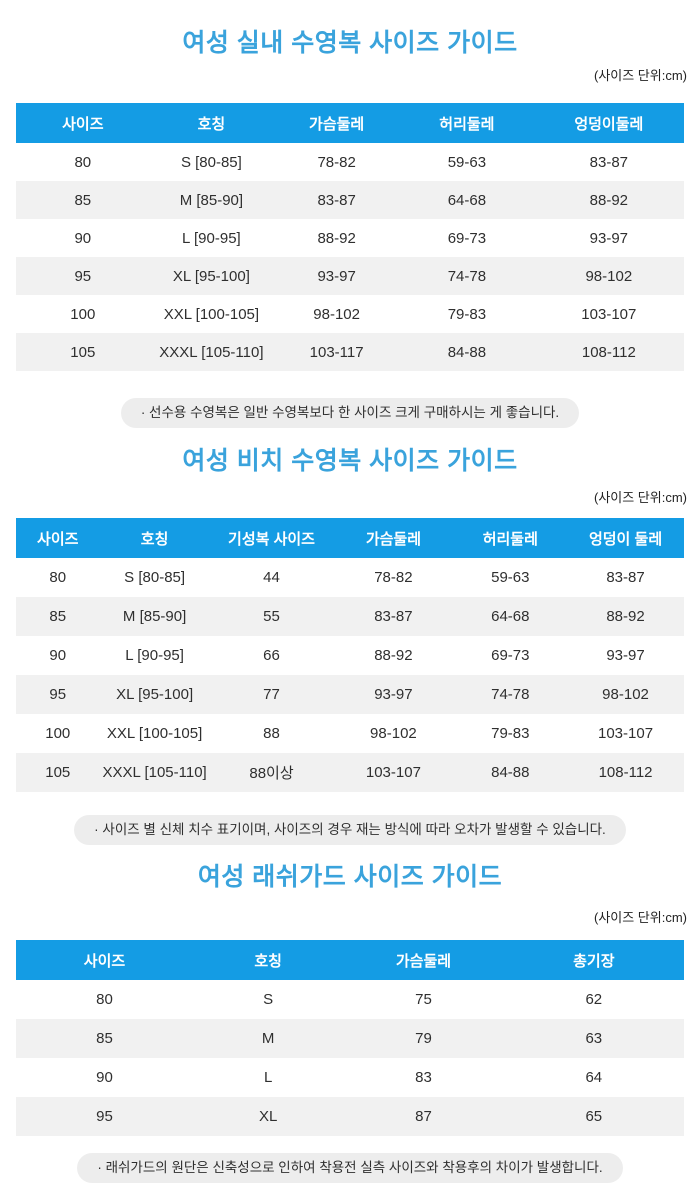 The height and width of the screenshot is (1194, 700). What do you see at coordinates (268, 1038) in the screenshot?
I see `table-cell: M` at bounding box center [268, 1038].